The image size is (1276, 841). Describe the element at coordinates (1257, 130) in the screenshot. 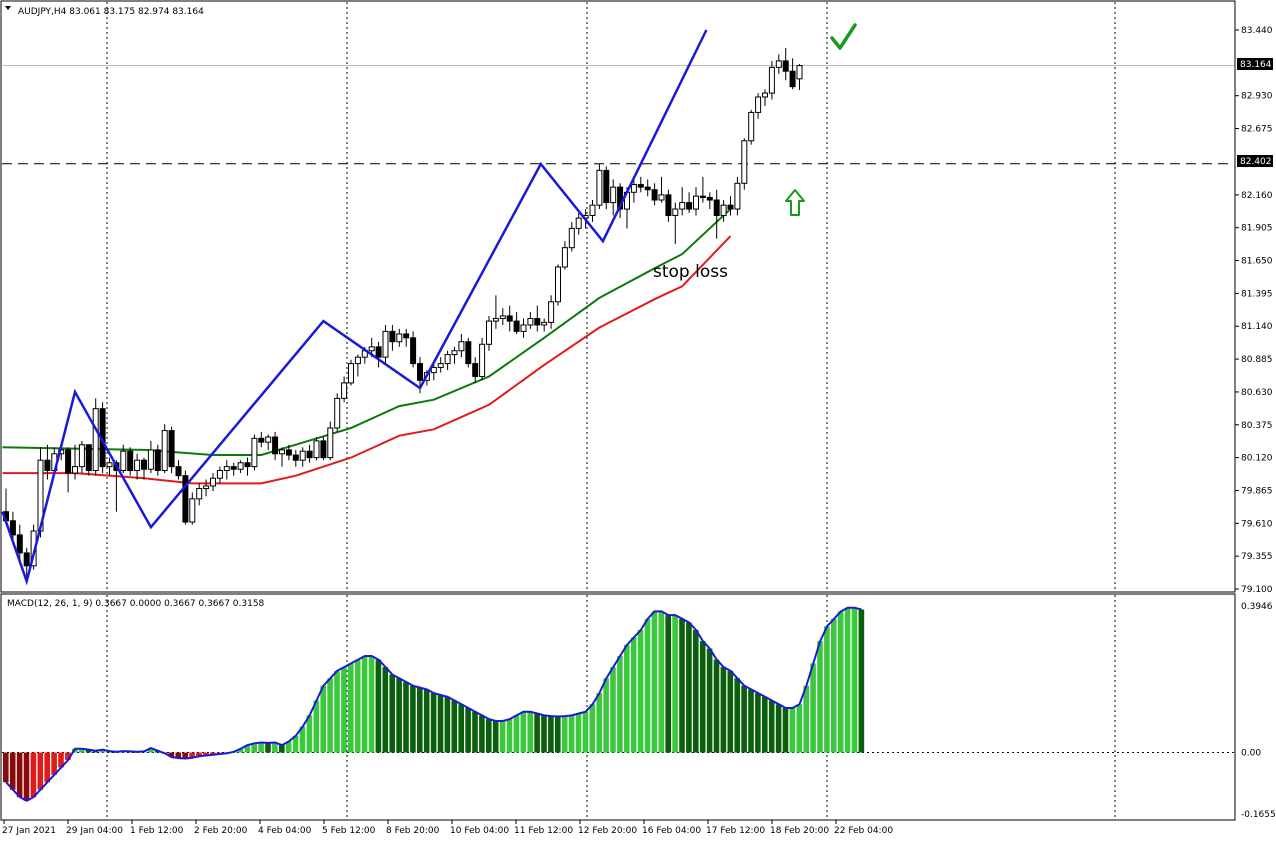

I see `y-tick-label: 82.675` at that location.